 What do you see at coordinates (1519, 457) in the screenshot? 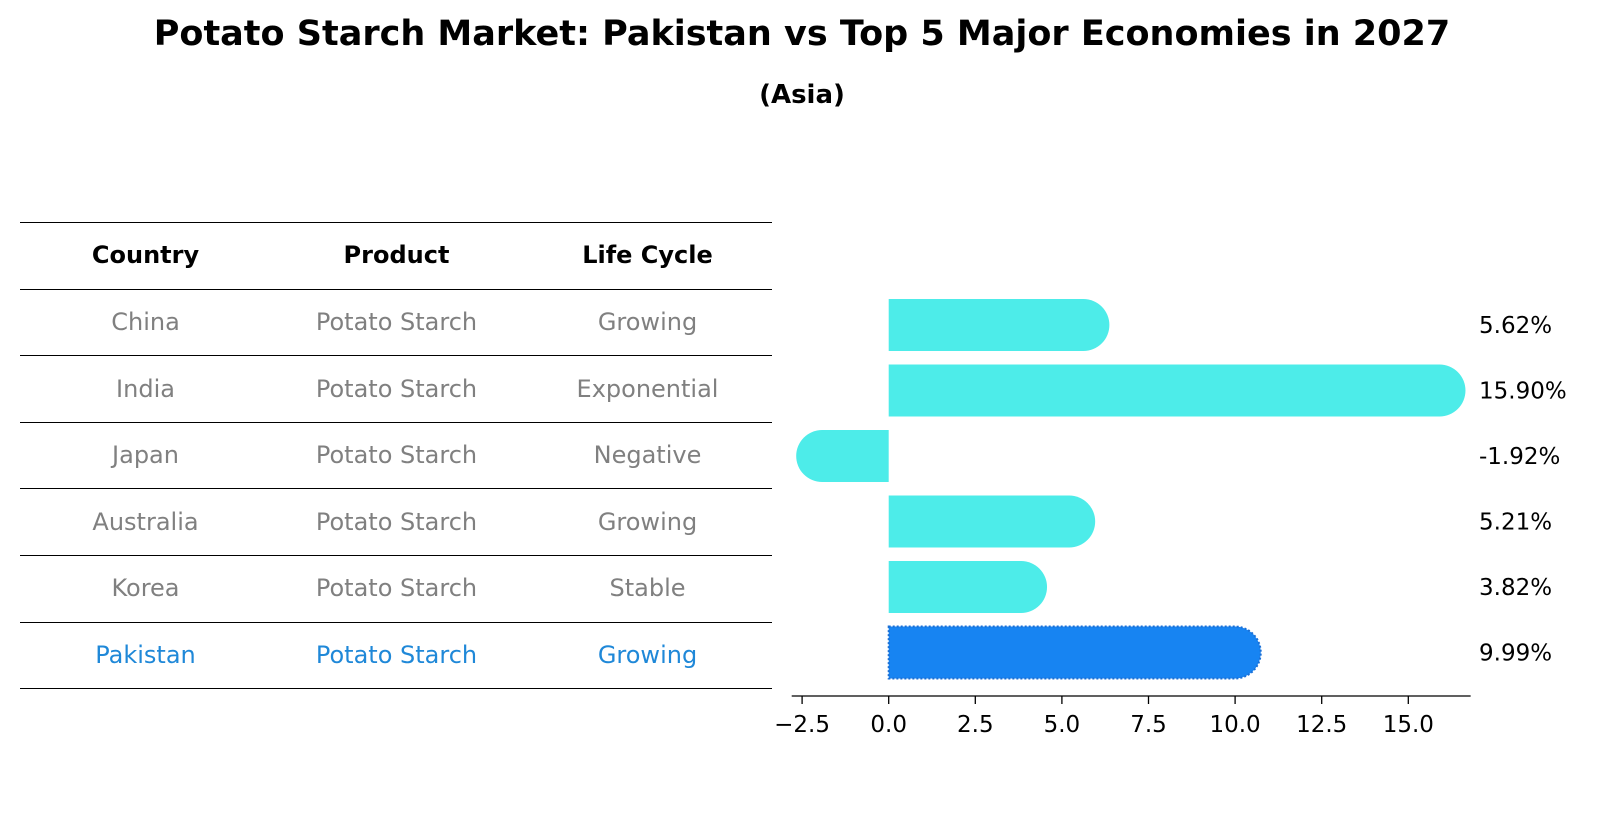
I see `value-label: -1.92%` at bounding box center [1519, 457].